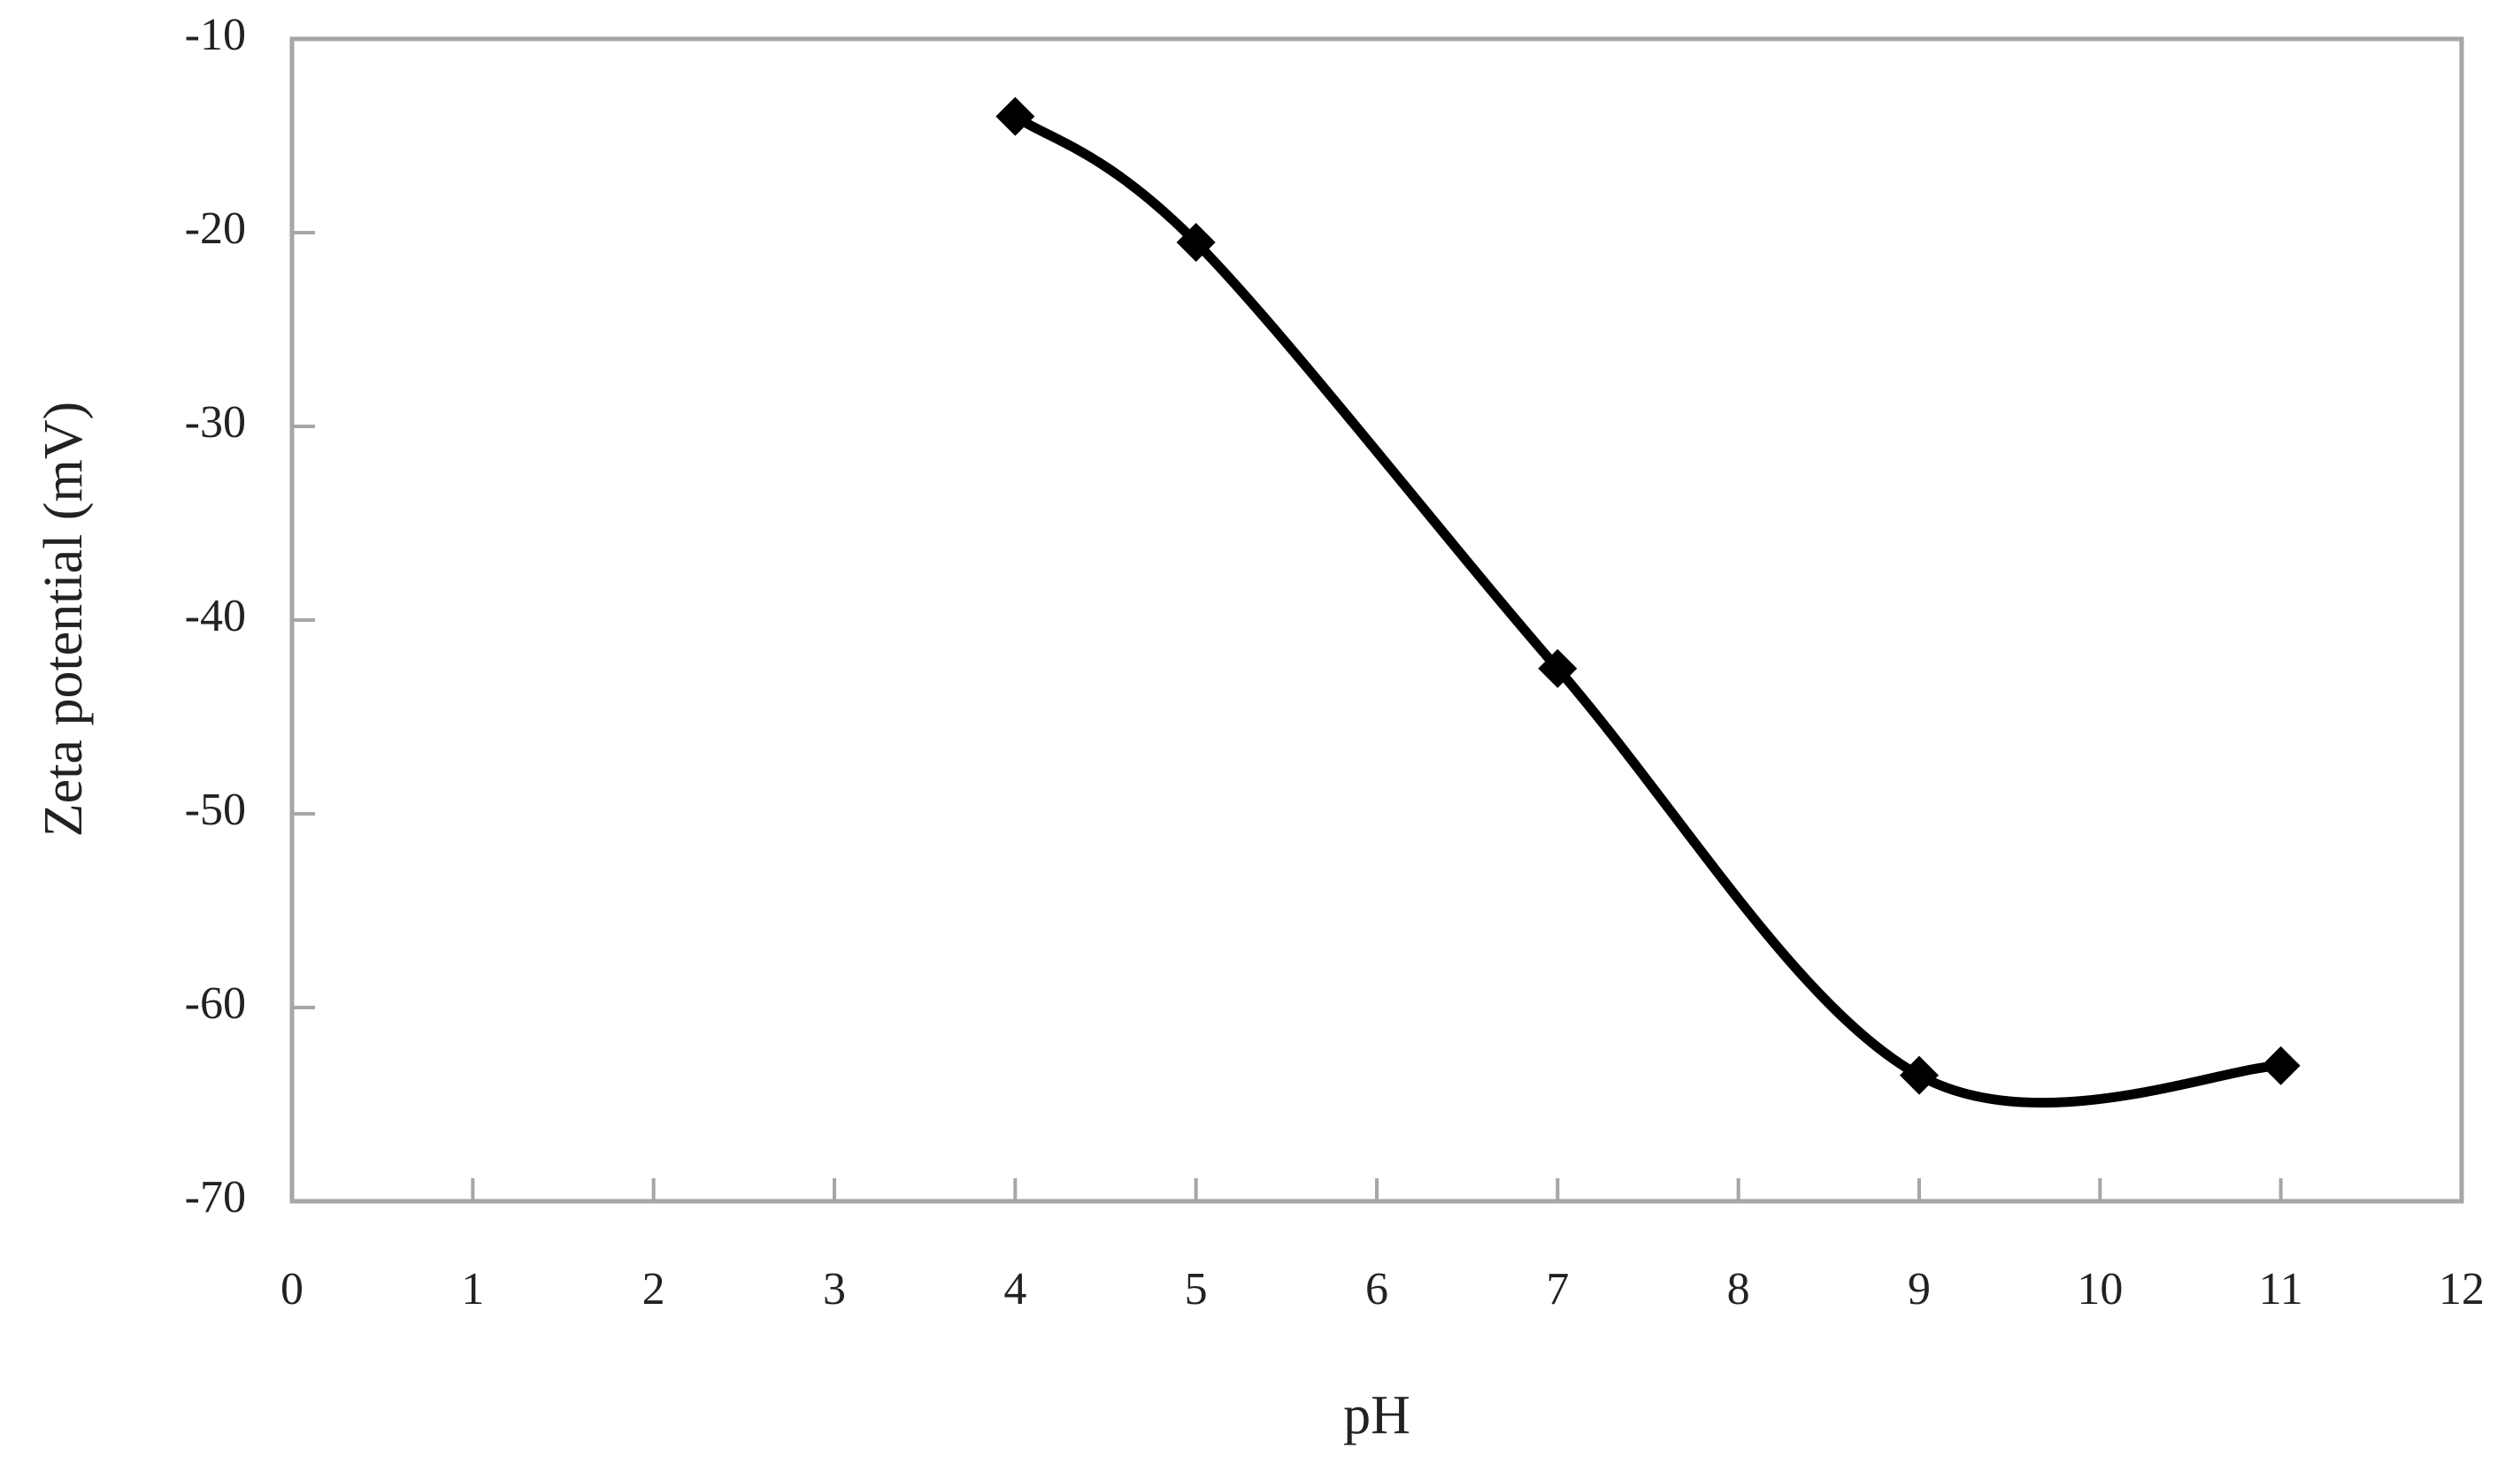  What do you see at coordinates (1196, 1289) in the screenshot?
I see `x-tick-label: 5` at bounding box center [1196, 1289].